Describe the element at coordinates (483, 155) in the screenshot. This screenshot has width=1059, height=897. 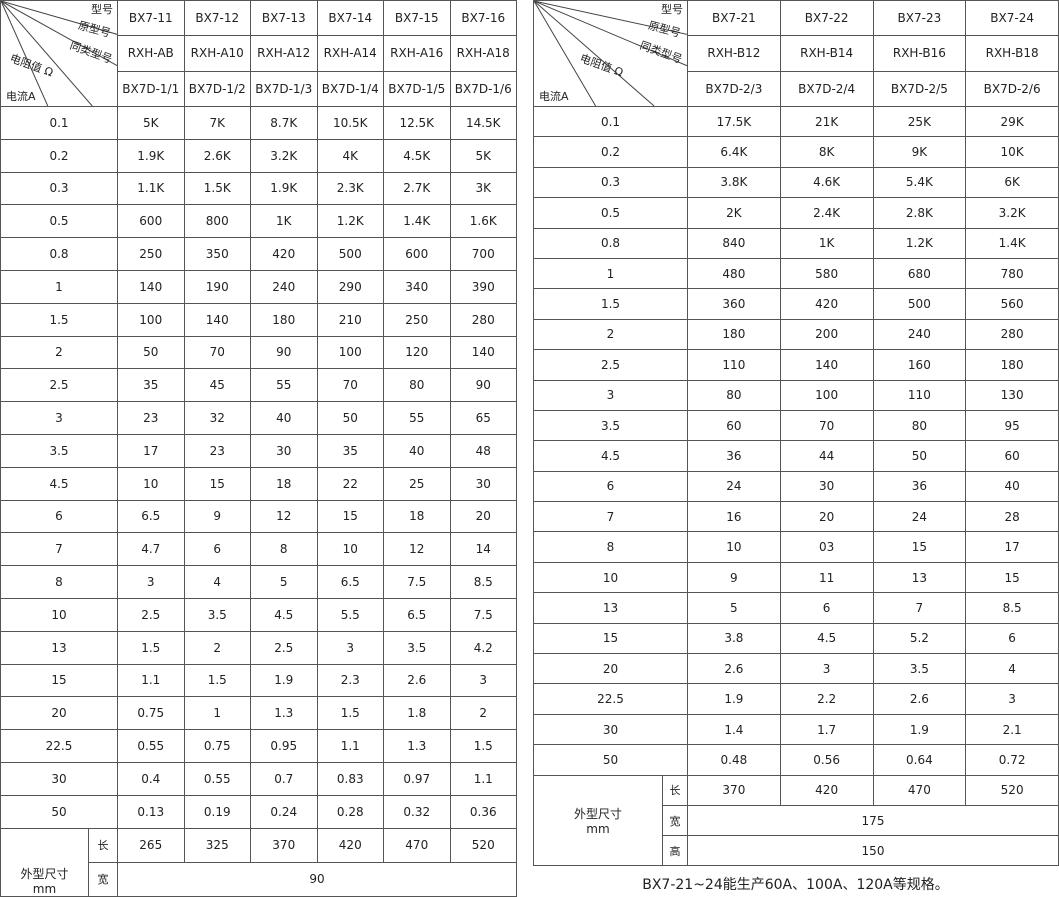
I see `resistance-cell: 5K` at that location.